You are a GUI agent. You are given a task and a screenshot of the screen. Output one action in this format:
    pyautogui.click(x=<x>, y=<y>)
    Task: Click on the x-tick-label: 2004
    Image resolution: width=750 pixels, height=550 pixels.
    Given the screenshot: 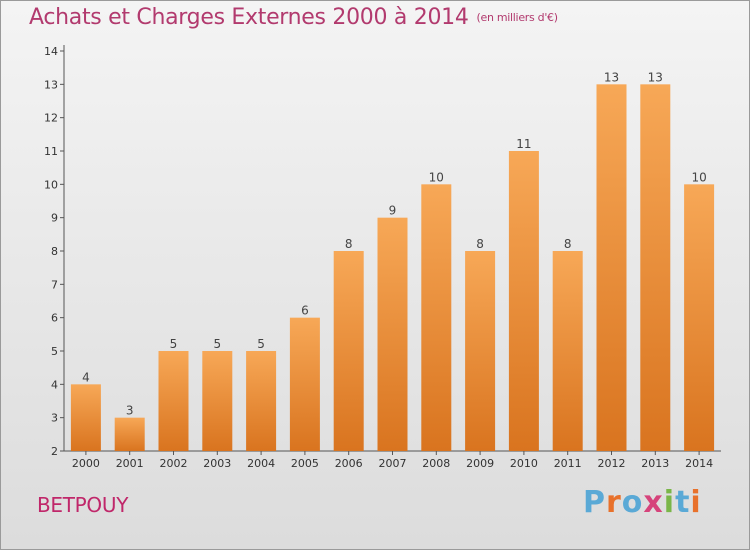 What is the action you would take?
    pyautogui.click(x=261, y=463)
    